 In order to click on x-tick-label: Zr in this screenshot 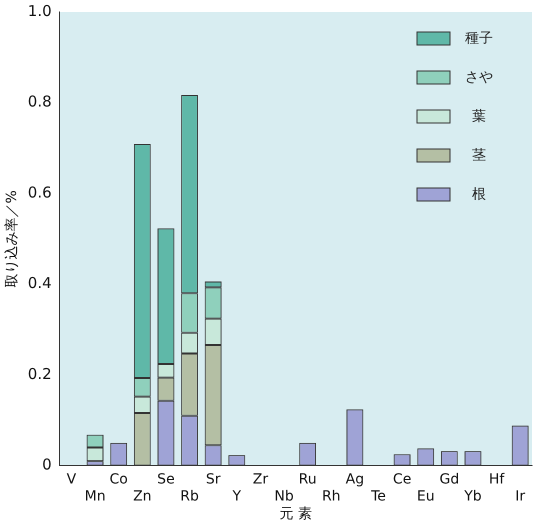, I will do `click(260, 480)`.